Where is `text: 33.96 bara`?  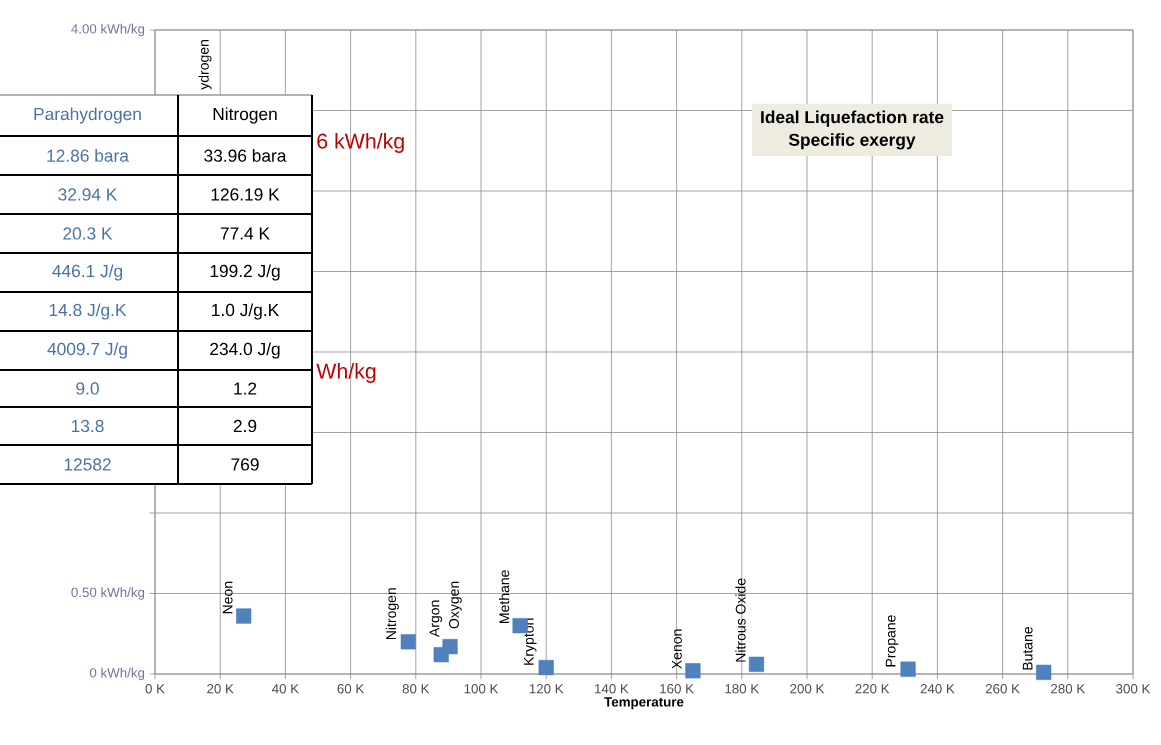 text: 33.96 bara is located at coordinates (245, 155).